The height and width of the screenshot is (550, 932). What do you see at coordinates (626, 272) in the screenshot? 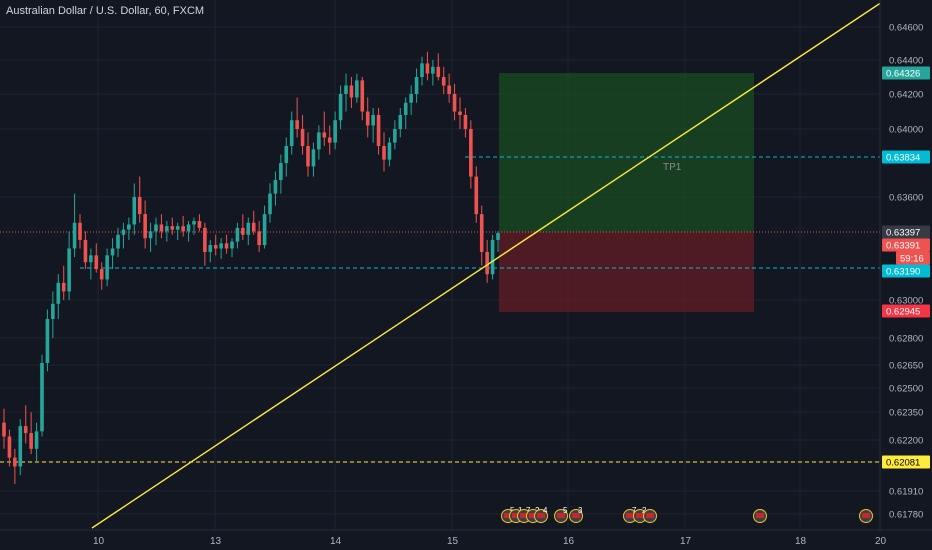
I see `loss-zone` at bounding box center [626, 272].